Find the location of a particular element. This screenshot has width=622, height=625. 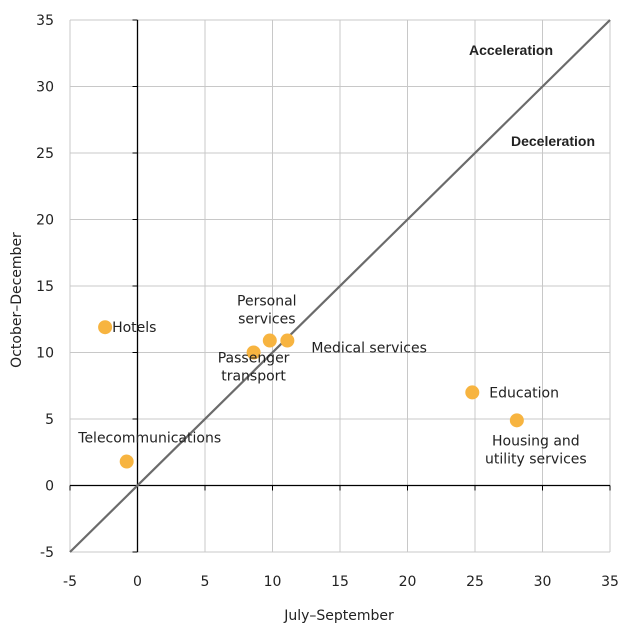

point-label-line: services is located at coordinates (266, 320).